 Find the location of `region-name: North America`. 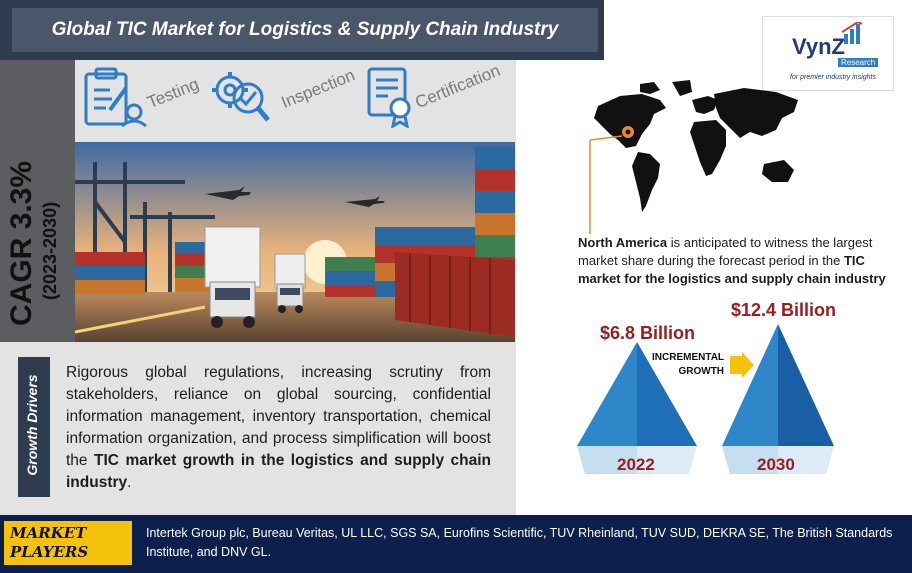

region-name: North America is located at coordinates (623, 242).